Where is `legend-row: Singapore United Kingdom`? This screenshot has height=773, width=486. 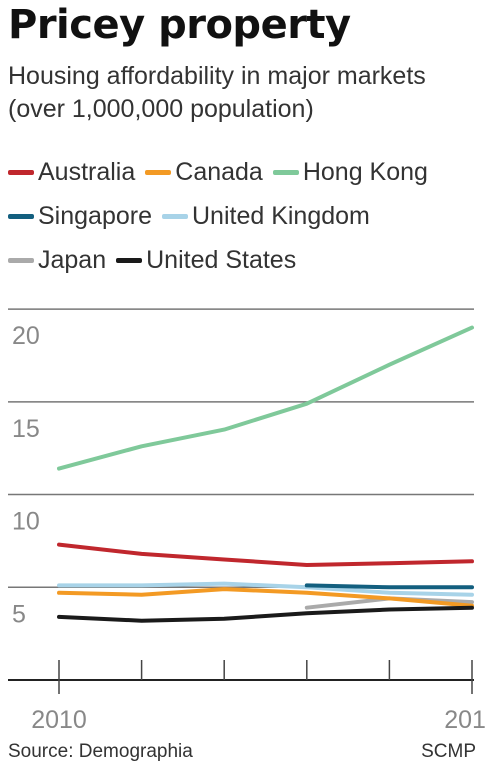
legend-row: Singapore United Kingdom is located at coordinates (247, 216).